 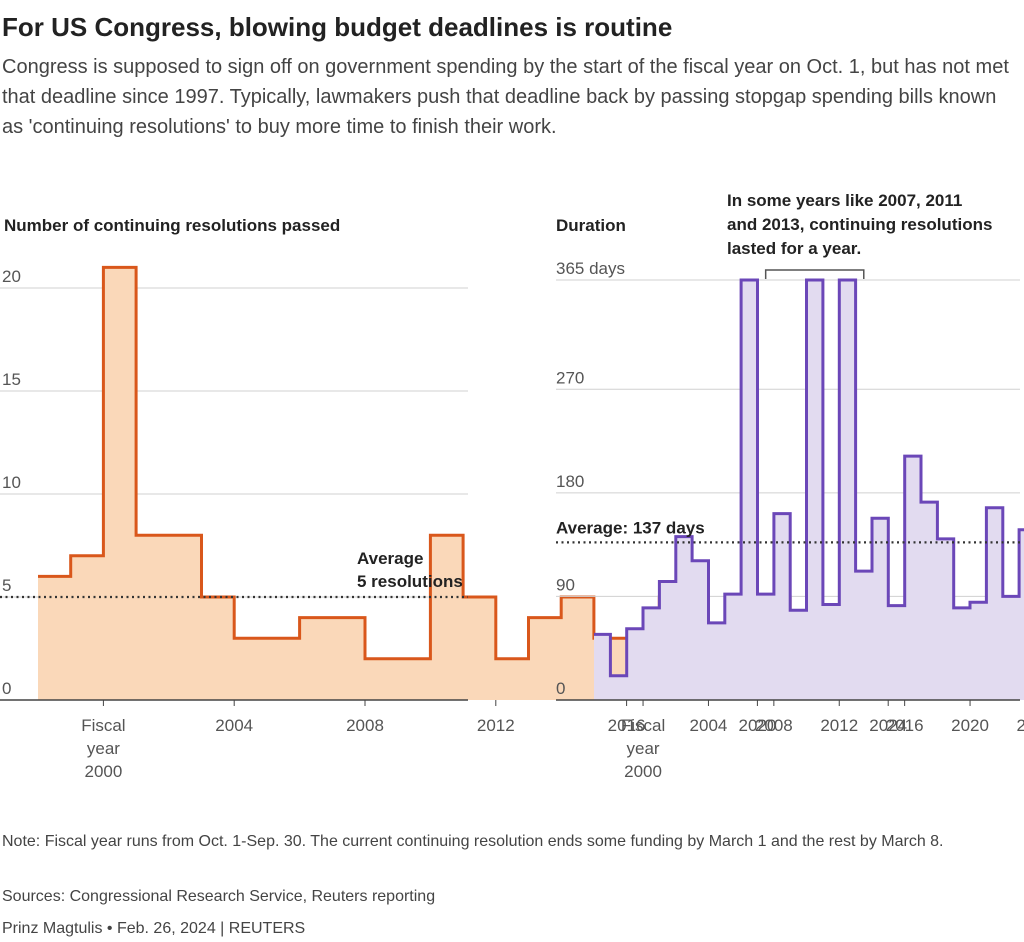 I want to click on left-year-2010-bar, so click(x=446, y=617).